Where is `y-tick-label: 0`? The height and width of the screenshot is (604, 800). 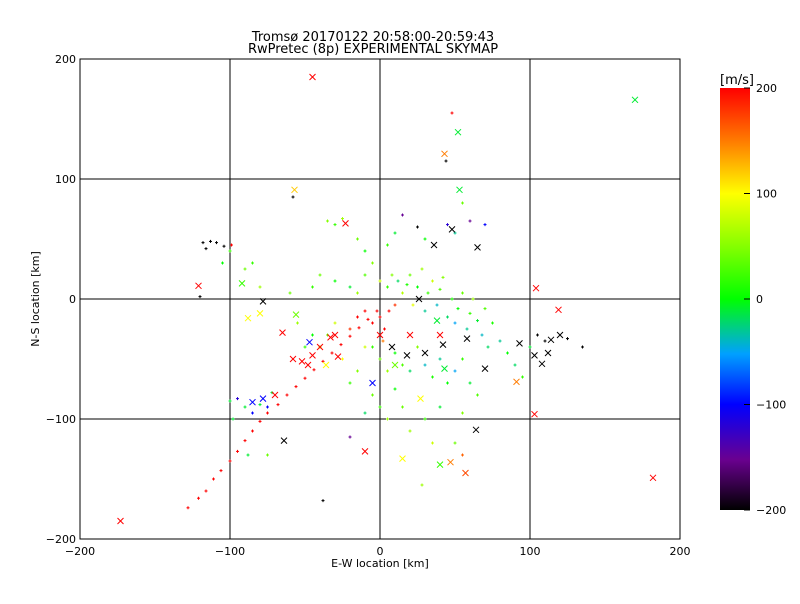 y-tick-label: 0 is located at coordinates (72, 299).